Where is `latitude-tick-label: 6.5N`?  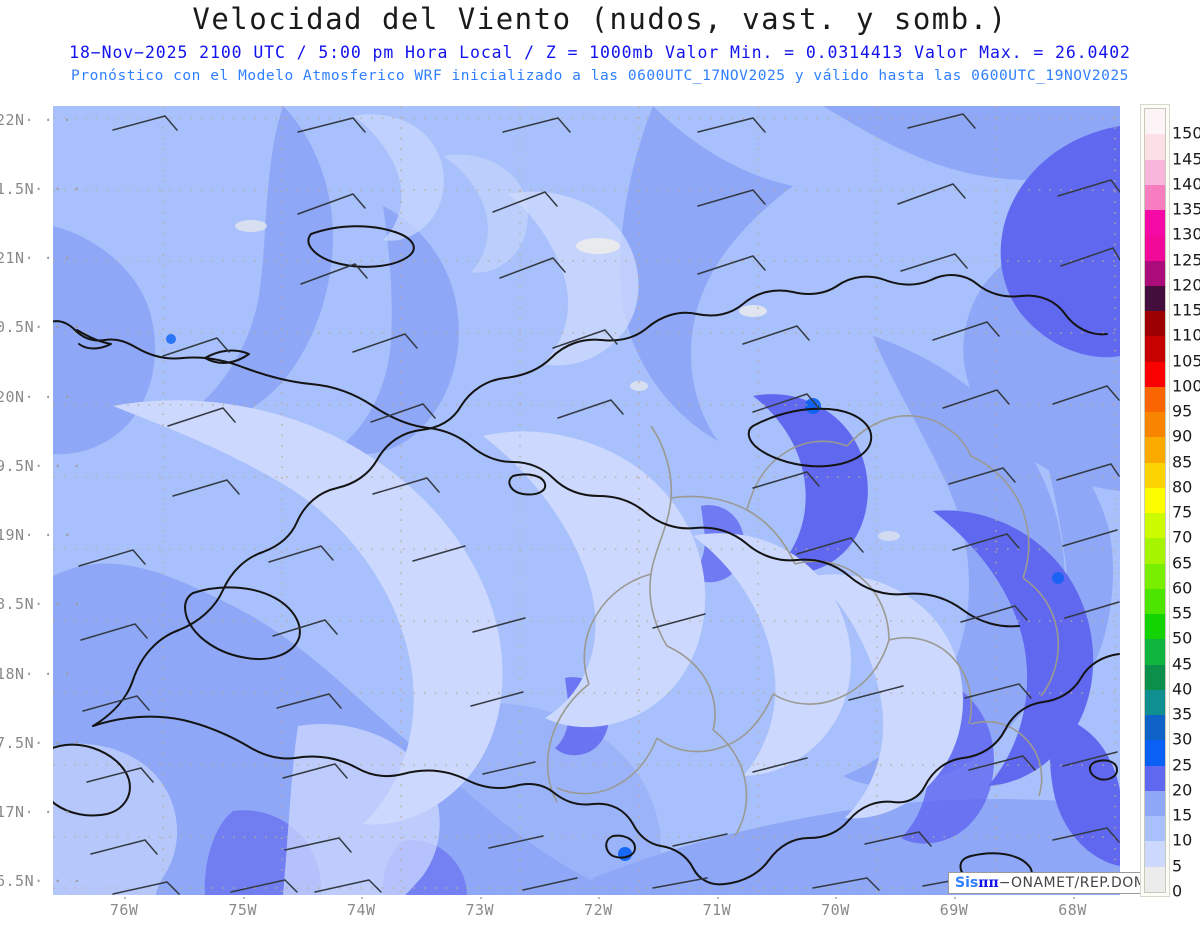
latitude-tick-label: 6.5N is located at coordinates (17, 881).